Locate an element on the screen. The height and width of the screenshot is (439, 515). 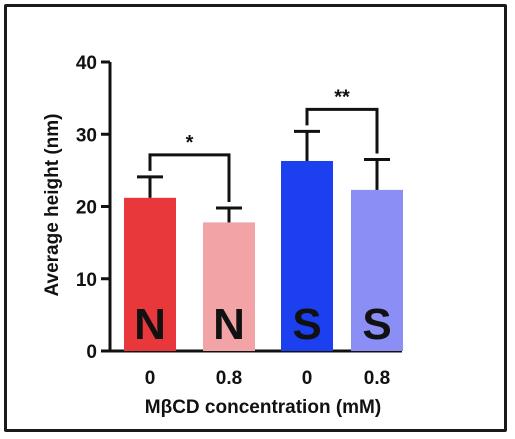
bar-letter-1: N is located at coordinates (229, 324).